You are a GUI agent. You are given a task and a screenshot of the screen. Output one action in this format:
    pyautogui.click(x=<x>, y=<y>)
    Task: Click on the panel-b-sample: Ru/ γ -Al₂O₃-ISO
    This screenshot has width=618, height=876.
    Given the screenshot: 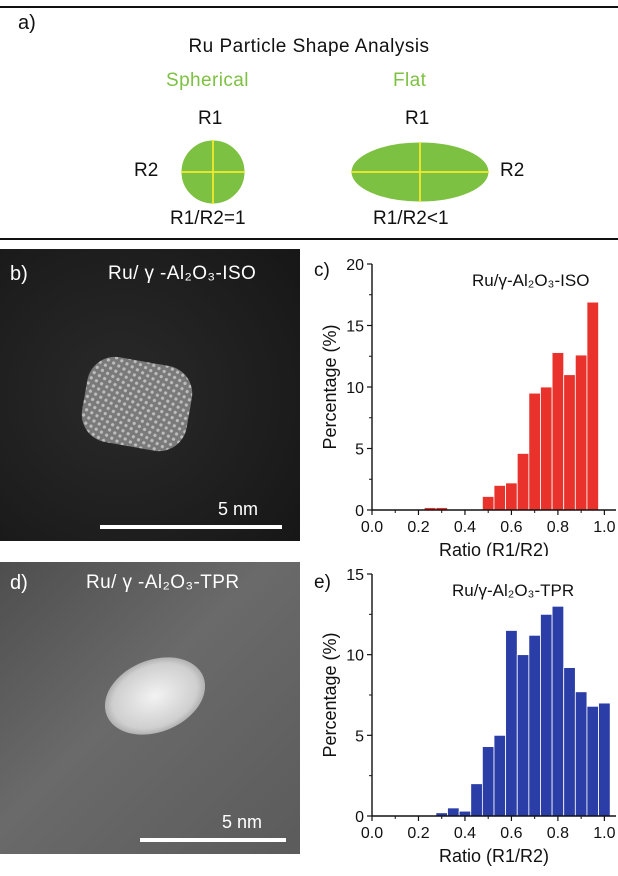 What is the action you would take?
    pyautogui.click(x=182, y=273)
    